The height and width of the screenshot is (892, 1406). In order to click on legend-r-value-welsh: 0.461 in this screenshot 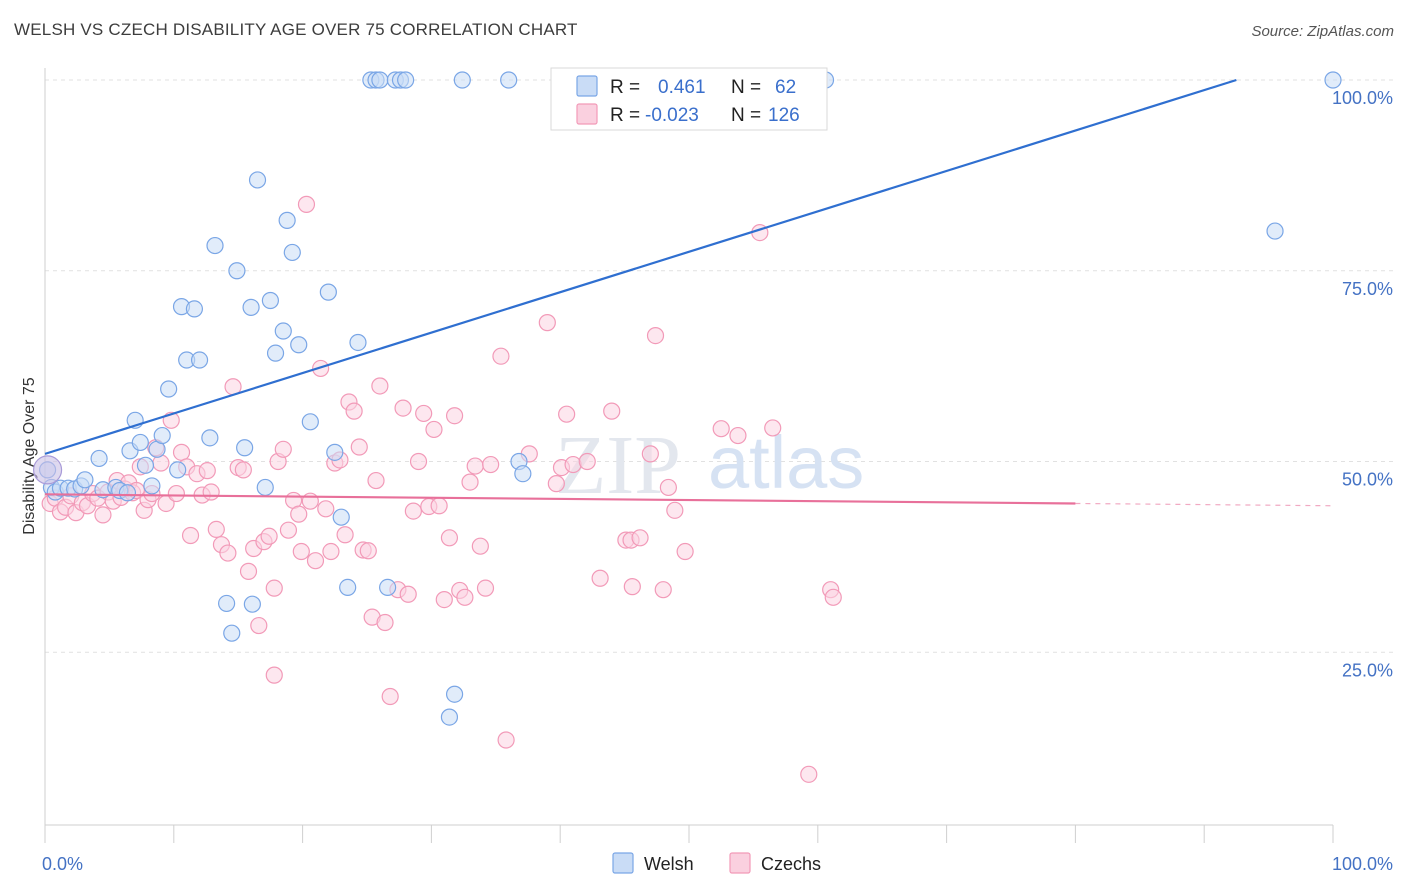, I will do `click(682, 87)`.